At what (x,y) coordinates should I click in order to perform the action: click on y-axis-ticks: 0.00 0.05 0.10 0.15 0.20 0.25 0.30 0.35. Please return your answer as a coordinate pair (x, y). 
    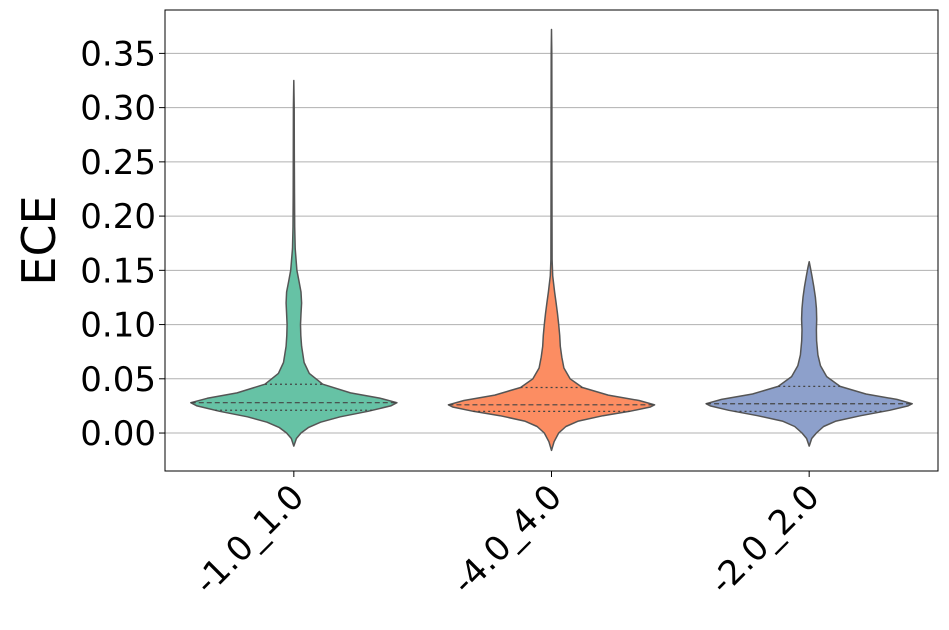
    Looking at the image, I should click on (122, 244).